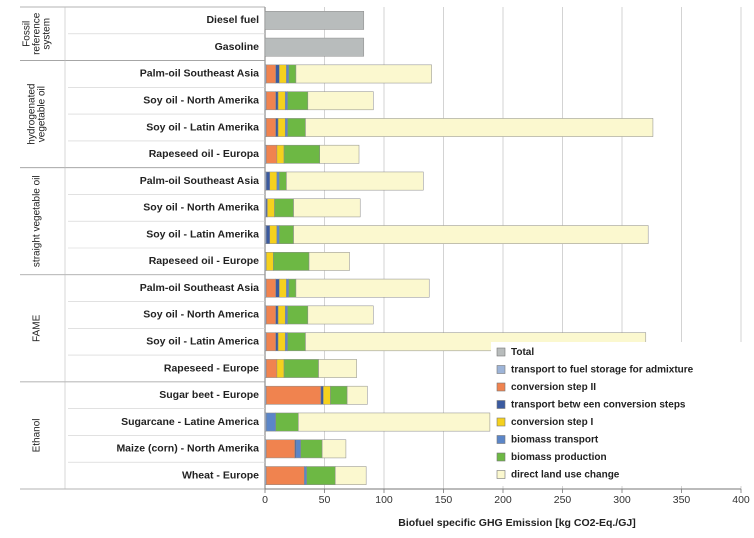 Image resolution: width=754 pixels, height=538 pixels. I want to click on group-label: hydrogenated, so click(32, 114).